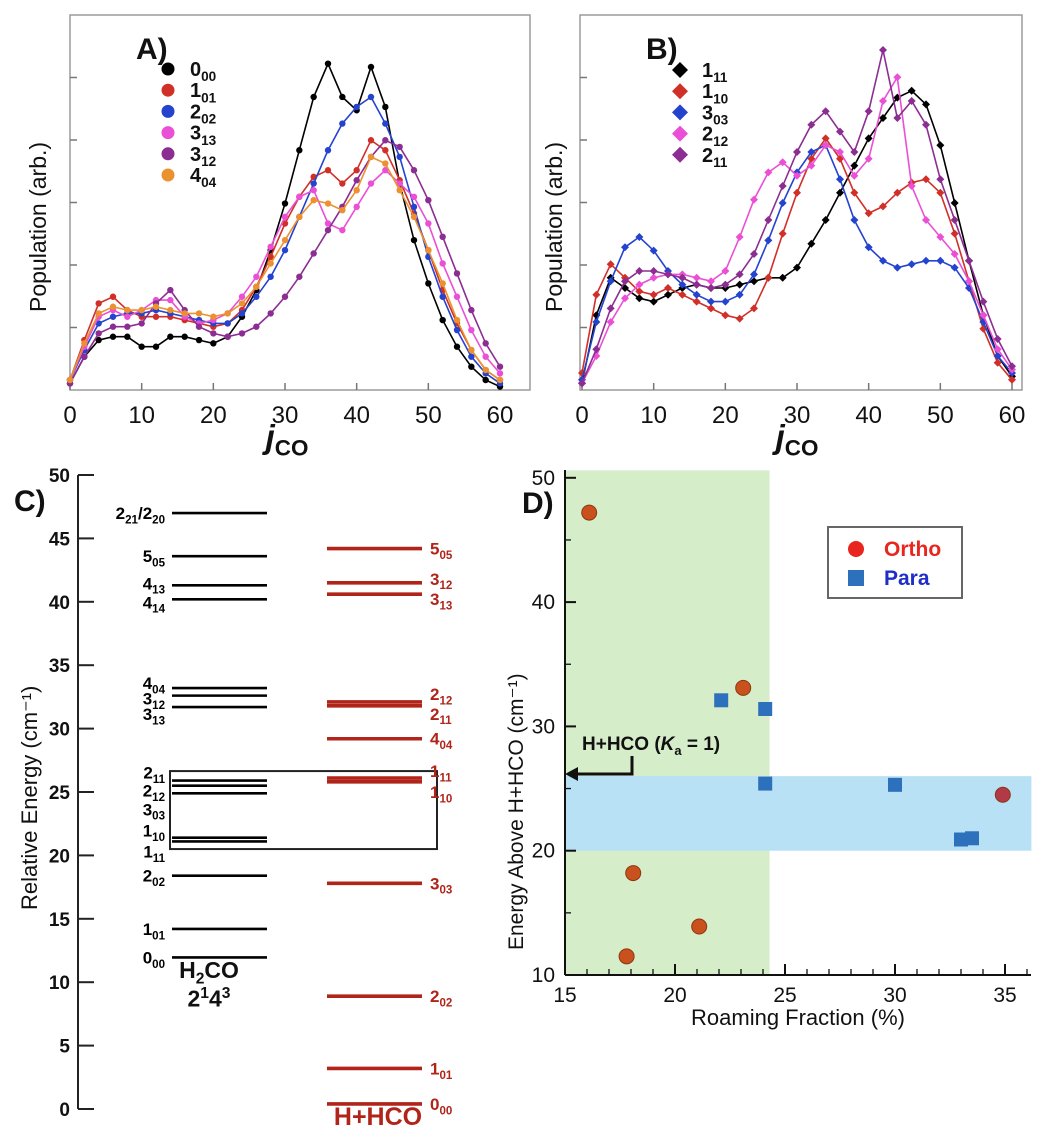 The height and width of the screenshot is (1142, 1040). I want to click on axis-ticks: 0 10 20 30 40 50 60, so click(800, 252).